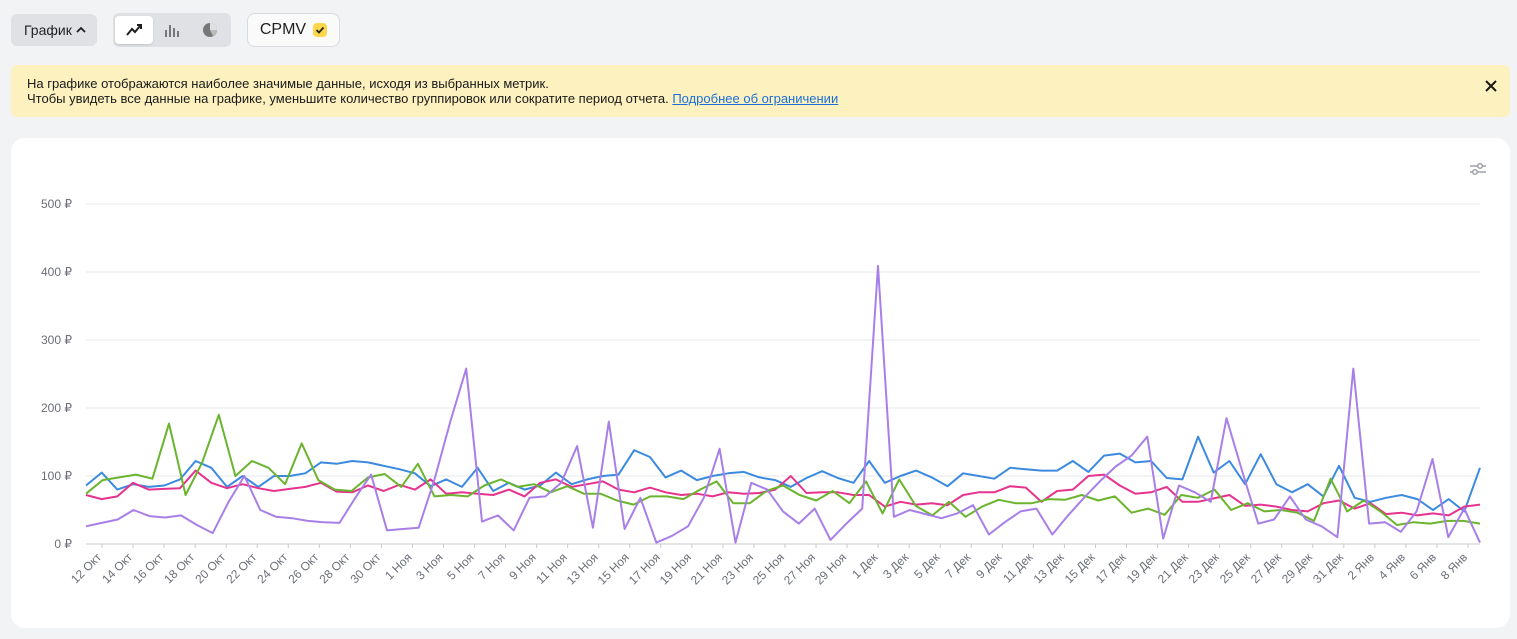 This screenshot has height=639, width=1517. I want to click on x-tick-label: 25 Ноя, so click(768, 568).